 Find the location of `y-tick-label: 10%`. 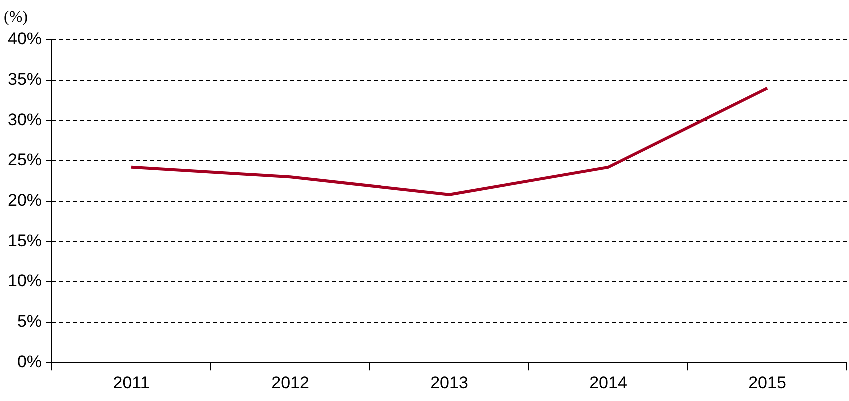

y-tick-label: 10% is located at coordinates (25, 281).